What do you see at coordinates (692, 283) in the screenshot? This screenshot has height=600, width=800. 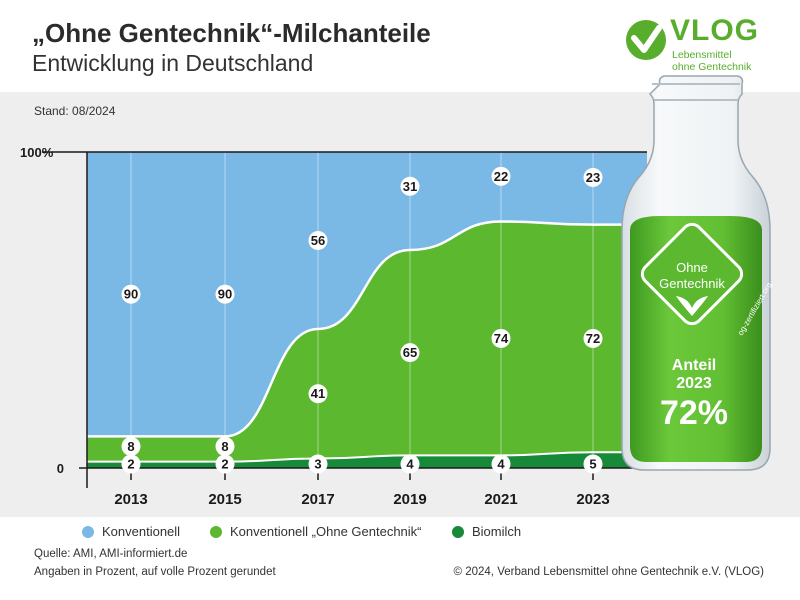 I see `seal-line-2: Gentechnik` at bounding box center [692, 283].